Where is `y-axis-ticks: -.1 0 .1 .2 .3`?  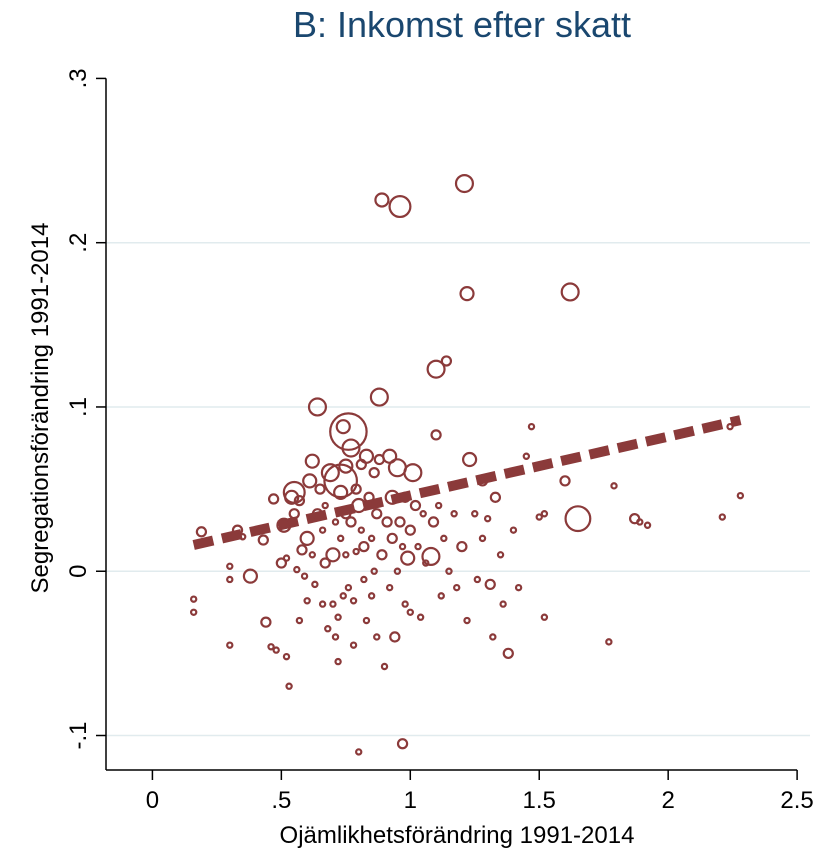 y-axis-ticks: -.1 0 .1 .2 .3 is located at coordinates (85, 409).